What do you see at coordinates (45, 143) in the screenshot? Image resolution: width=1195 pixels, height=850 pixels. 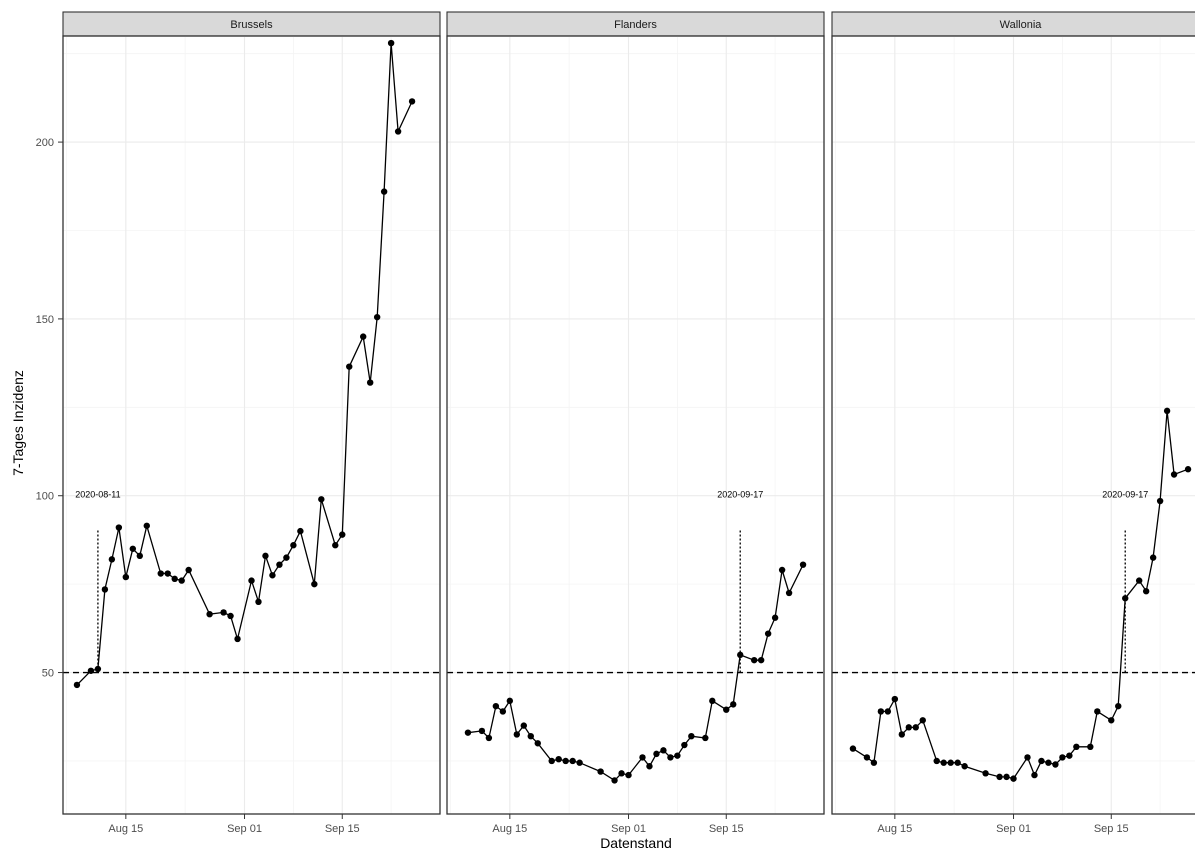 I see `y-tick-label: 200` at bounding box center [45, 143].